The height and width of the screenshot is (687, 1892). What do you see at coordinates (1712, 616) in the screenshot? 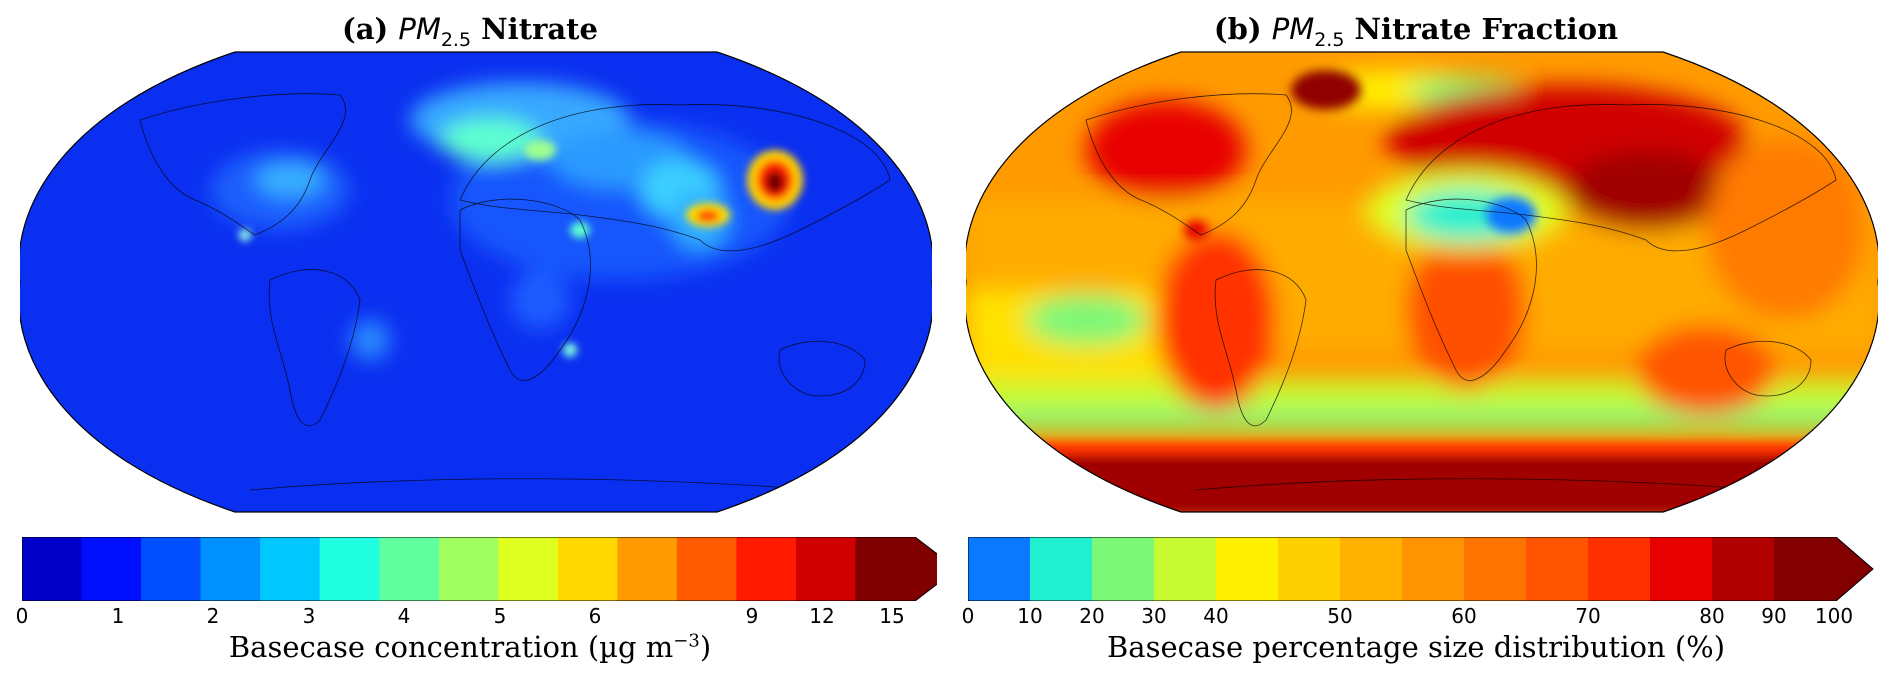
I see `tick-label: 80` at bounding box center [1712, 616].